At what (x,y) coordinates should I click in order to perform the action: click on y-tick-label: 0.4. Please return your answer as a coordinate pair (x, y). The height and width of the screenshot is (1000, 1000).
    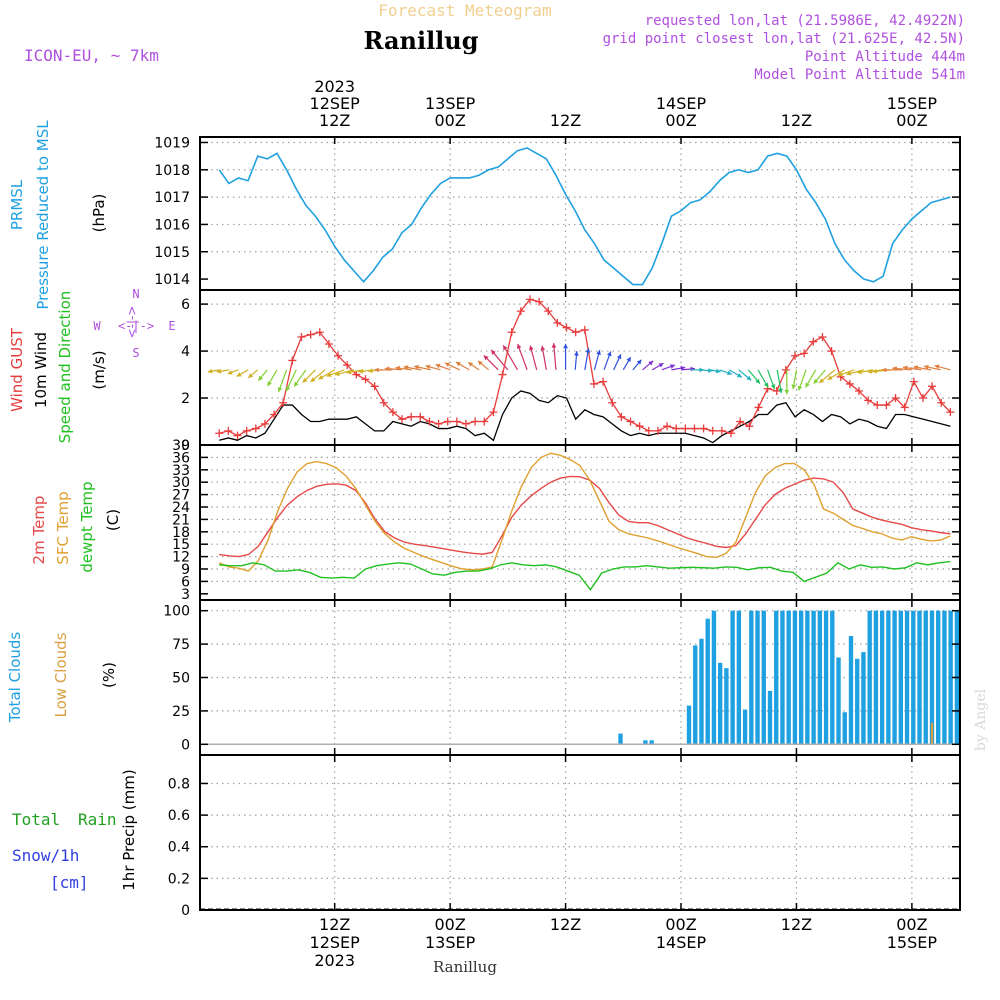
    Looking at the image, I should click on (179, 848).